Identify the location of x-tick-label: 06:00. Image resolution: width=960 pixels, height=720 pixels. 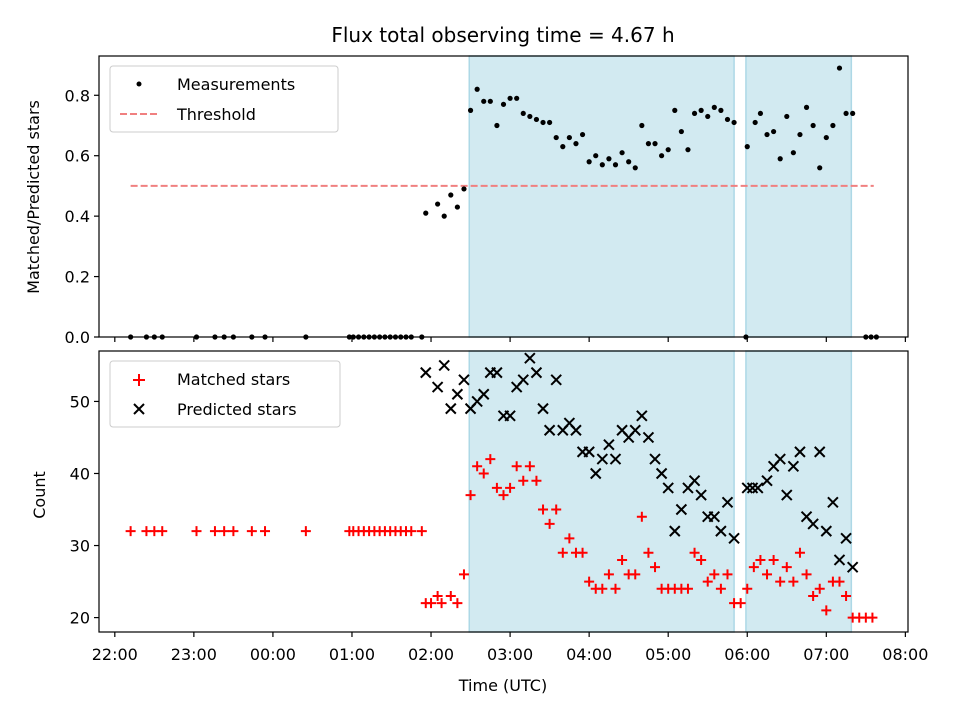
(747, 654).